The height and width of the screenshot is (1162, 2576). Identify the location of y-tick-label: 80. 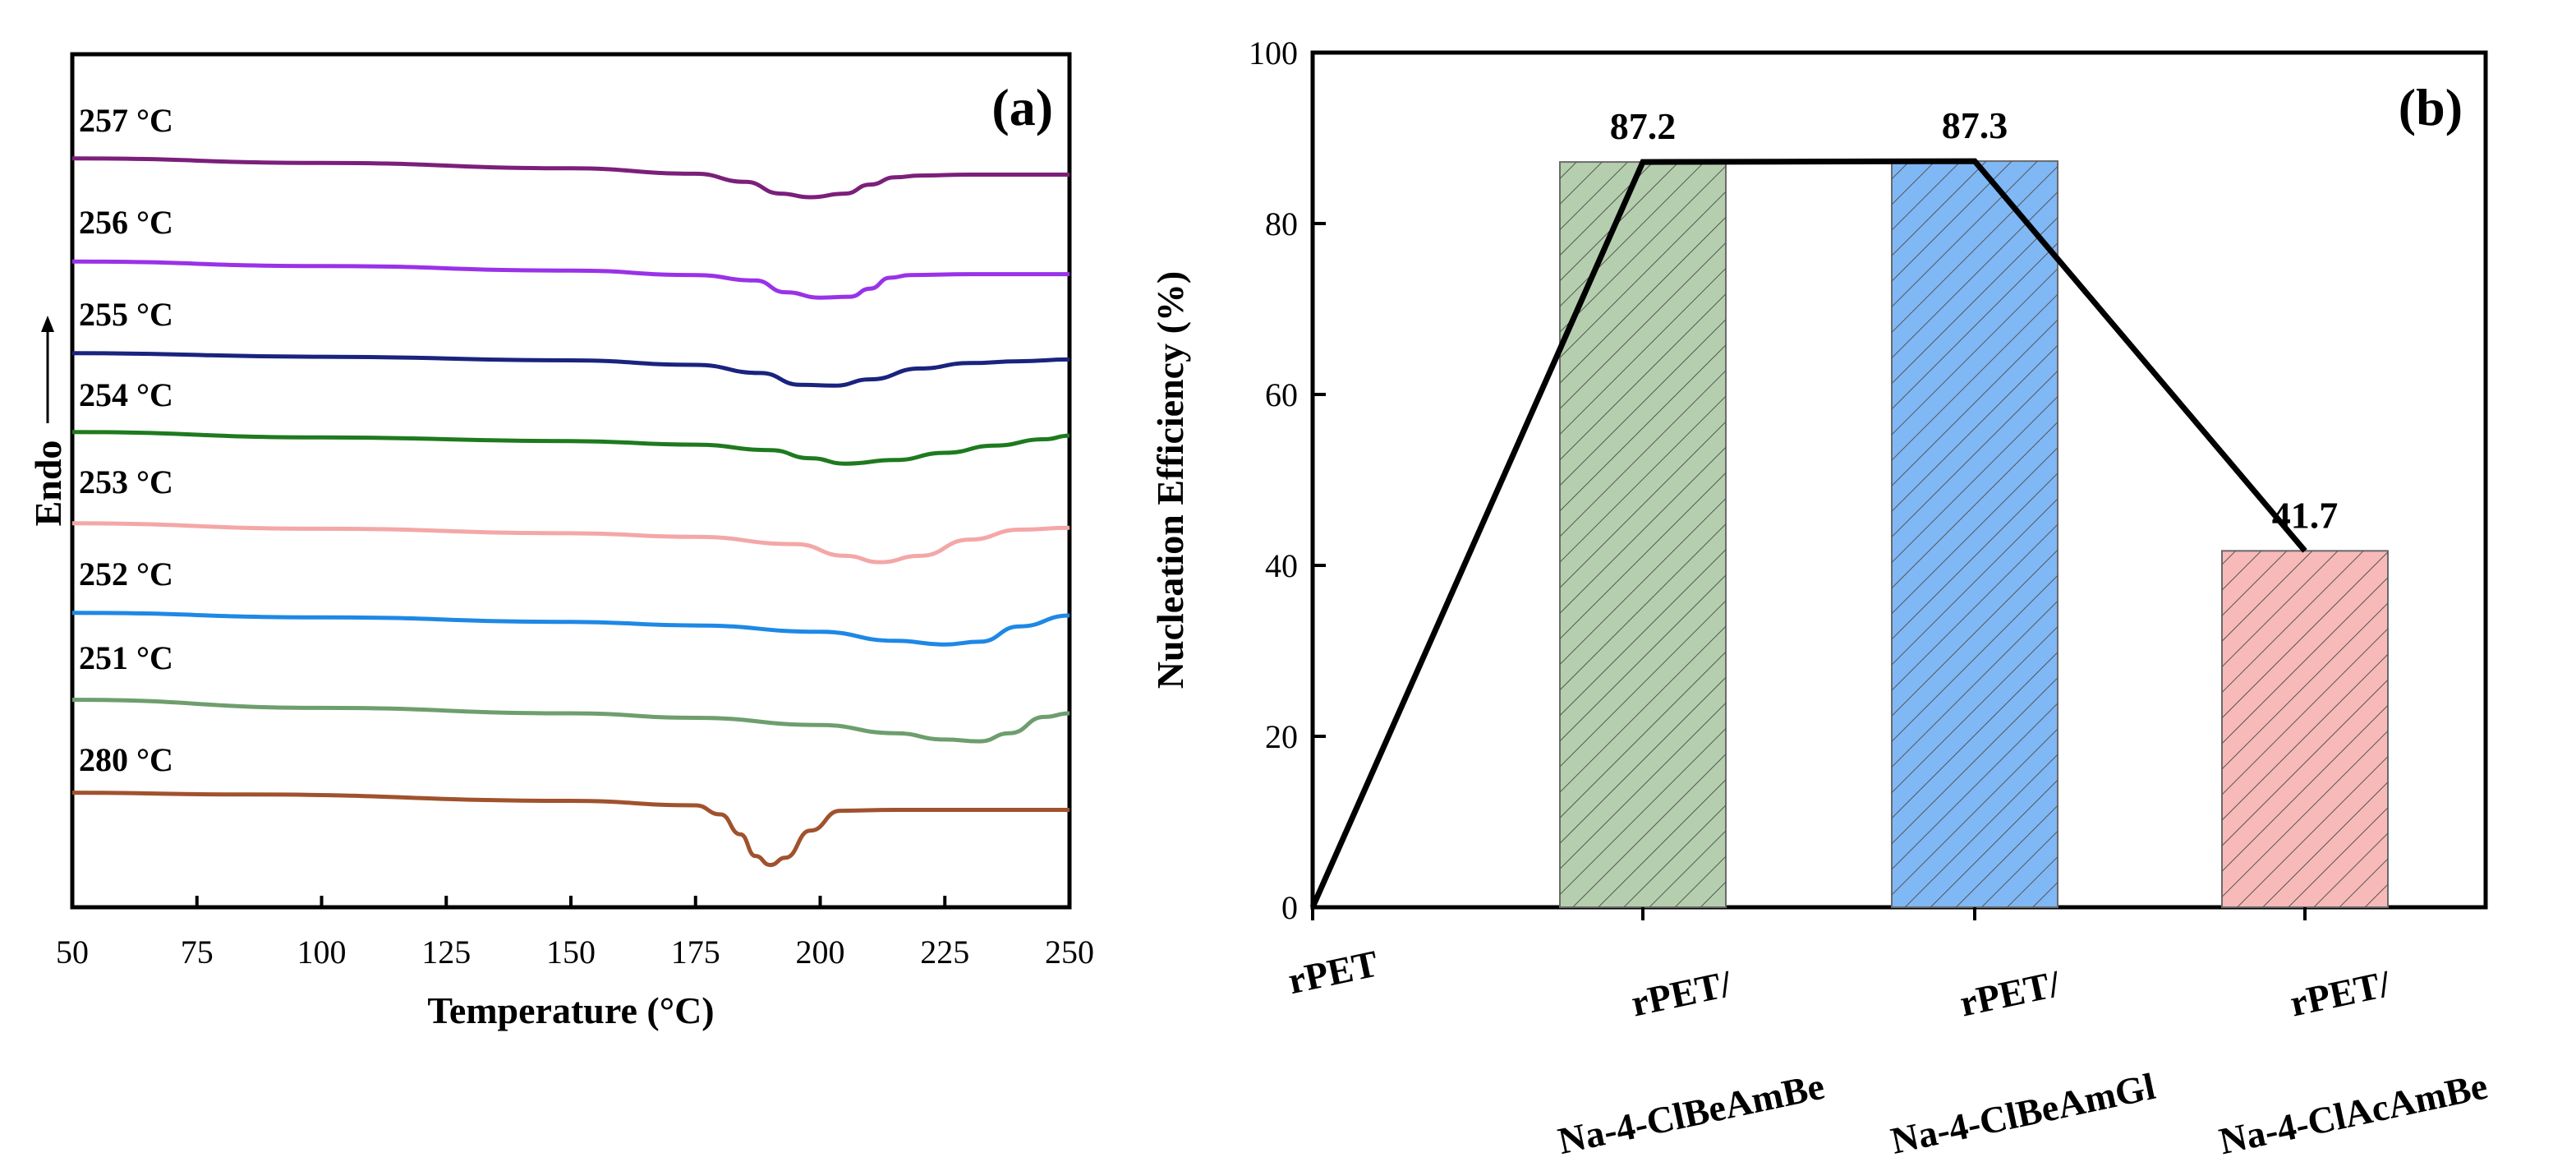
(1281, 223).